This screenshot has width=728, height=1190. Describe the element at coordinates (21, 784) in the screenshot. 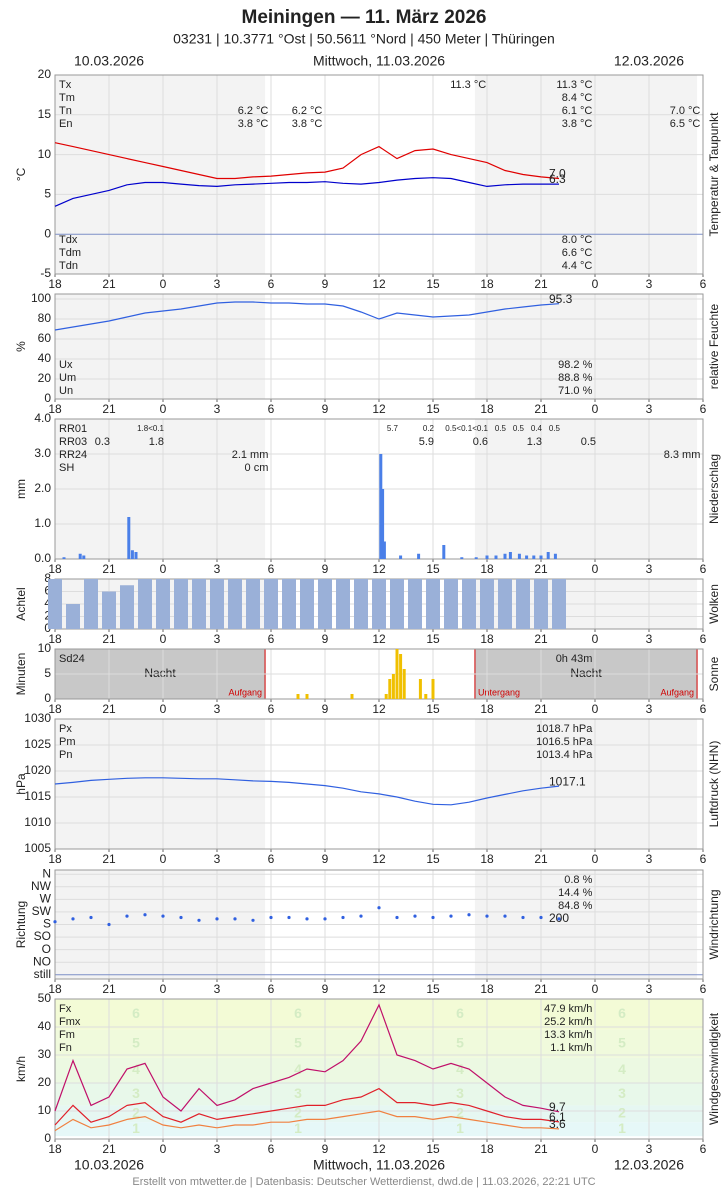

I see `y-axis-label: hPa` at that location.